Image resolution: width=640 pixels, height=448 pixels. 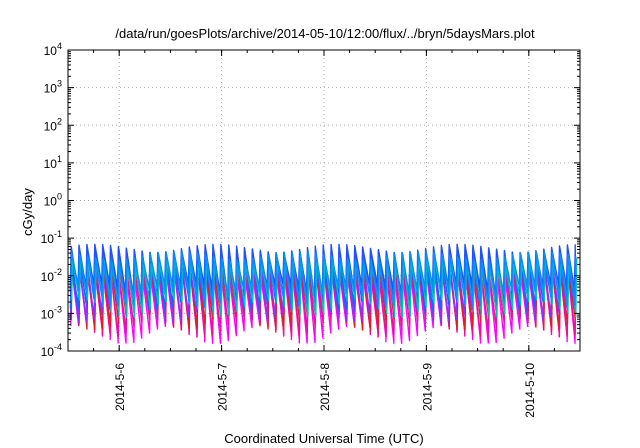 What do you see at coordinates (325, 387) in the screenshot?
I see `x-tick-label: 2014-5-8` at bounding box center [325, 387].